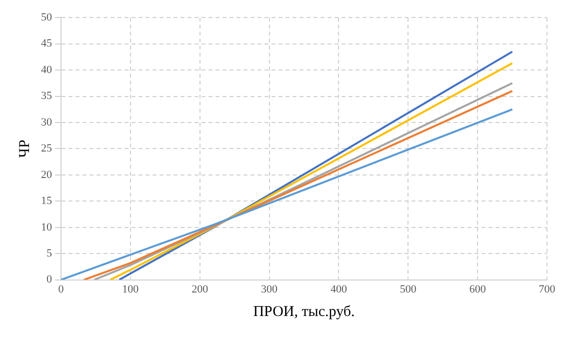 The height and width of the screenshot is (337, 577). I want to click on x-tick-label: 200, so click(200, 289).